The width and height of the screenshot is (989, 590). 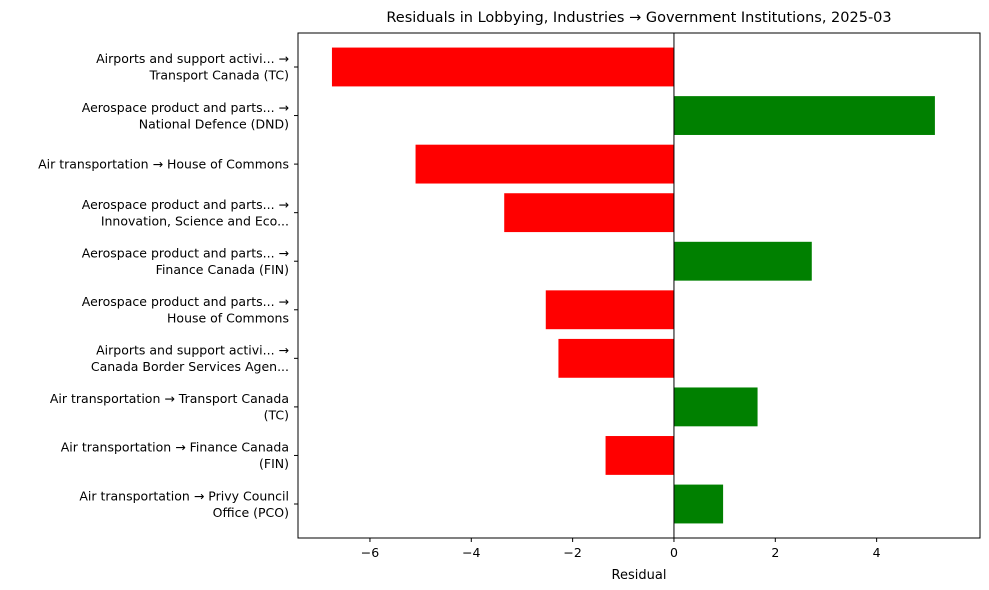 What do you see at coordinates (877, 552) in the screenshot?
I see `x-tick-label: 4` at bounding box center [877, 552].